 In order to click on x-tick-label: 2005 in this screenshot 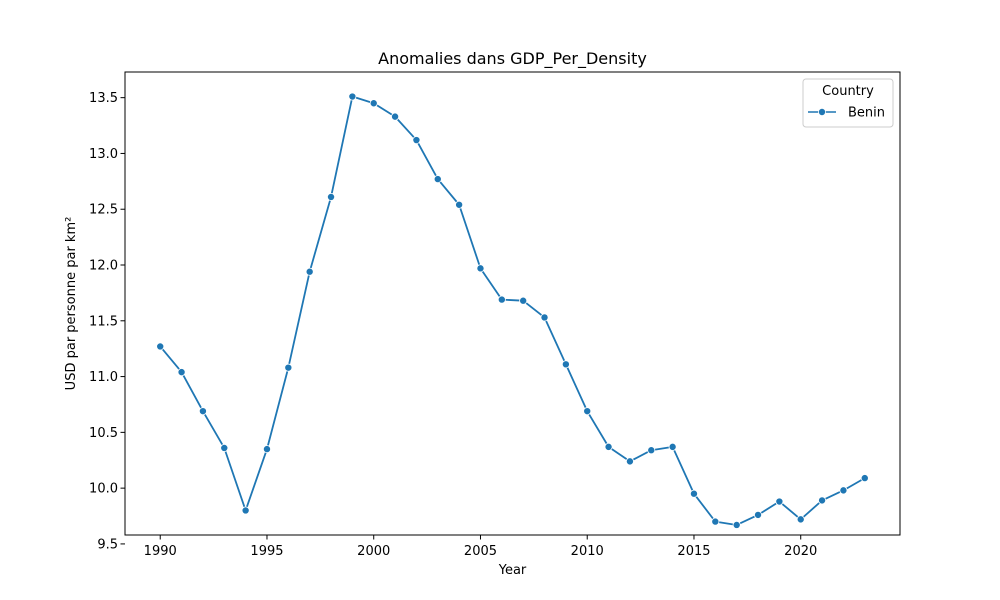, I will do `click(480, 551)`.